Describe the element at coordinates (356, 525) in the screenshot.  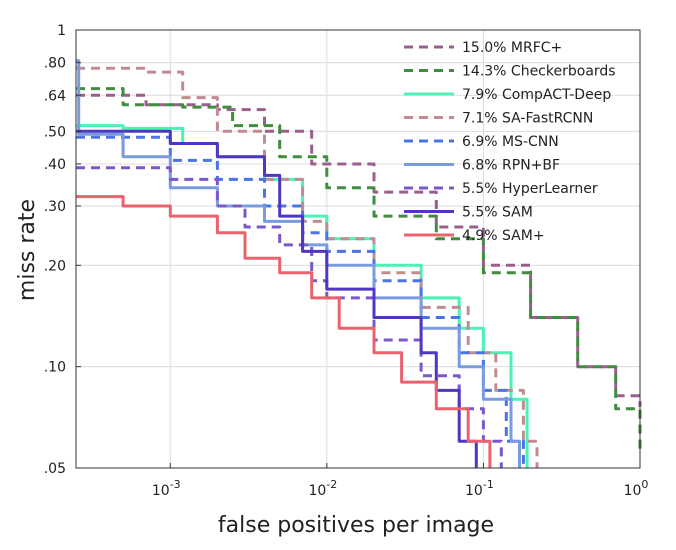
I see `x-axis-label: false positives per image` at that location.